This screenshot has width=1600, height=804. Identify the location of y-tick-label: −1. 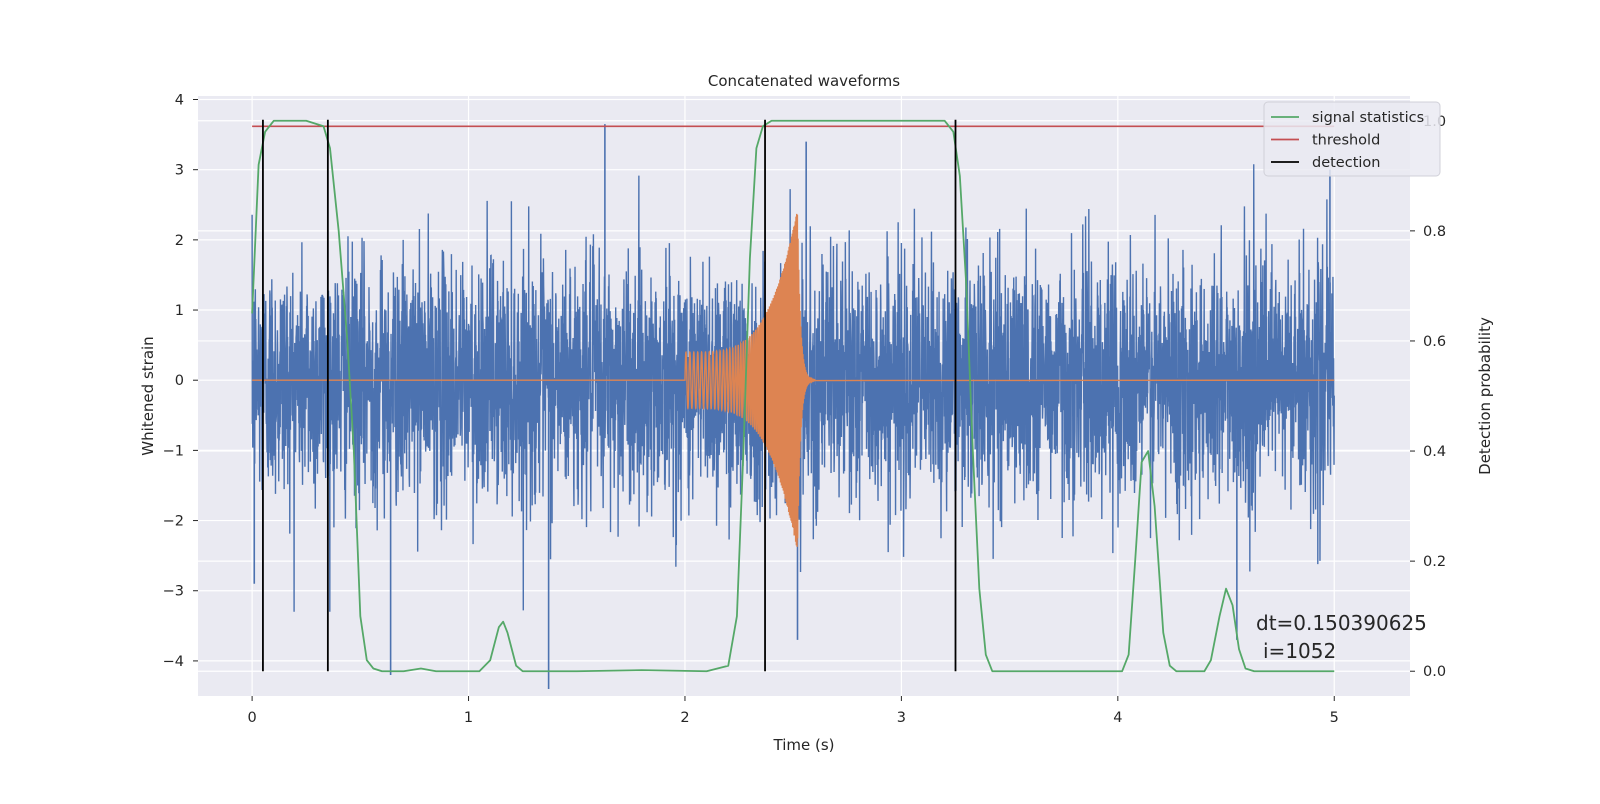
(173, 451).